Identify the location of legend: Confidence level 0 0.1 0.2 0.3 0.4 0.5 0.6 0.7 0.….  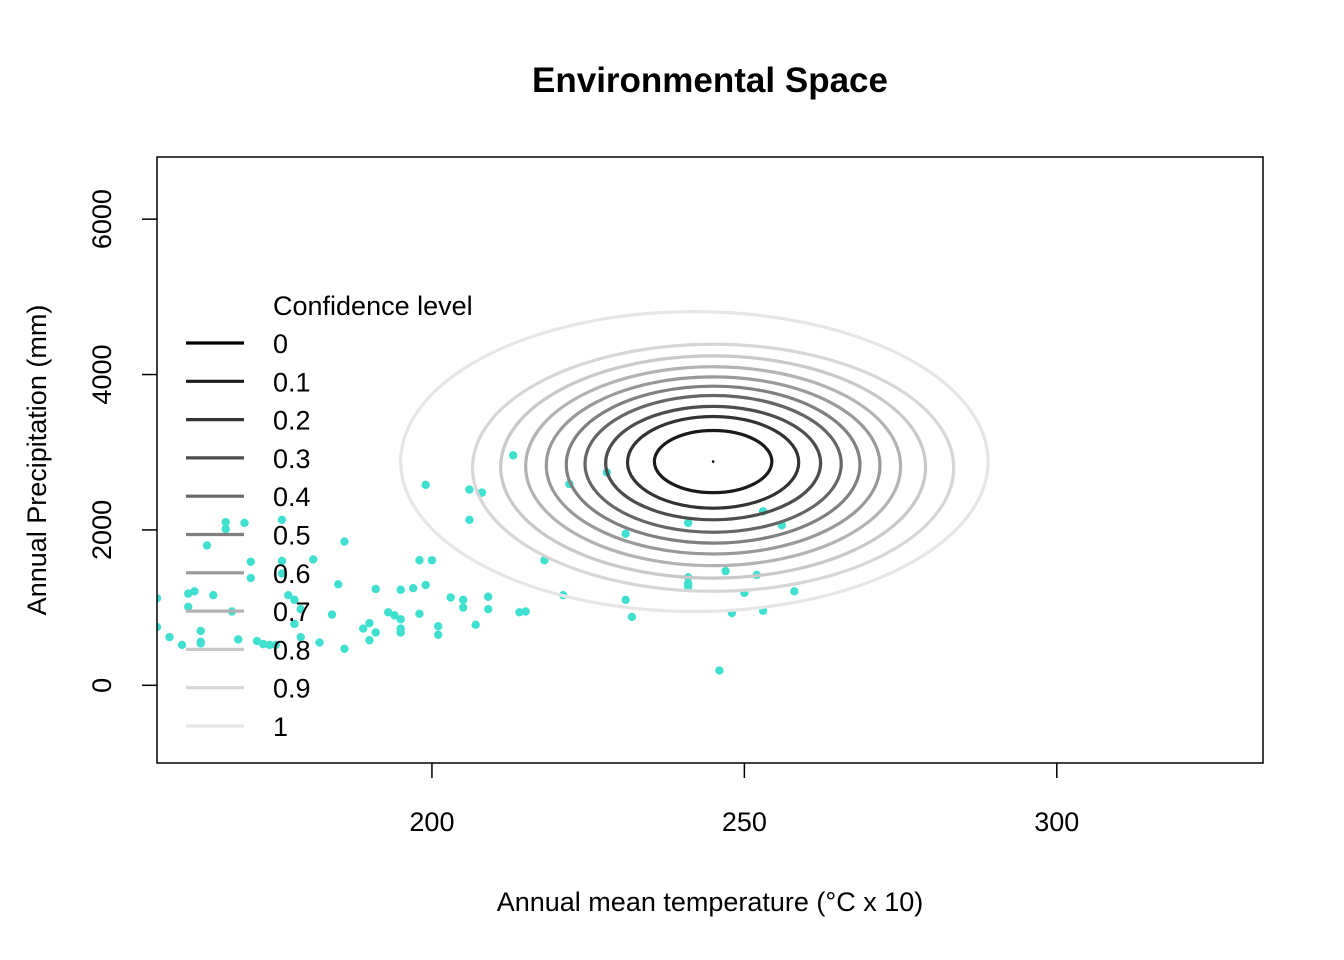
(329, 516).